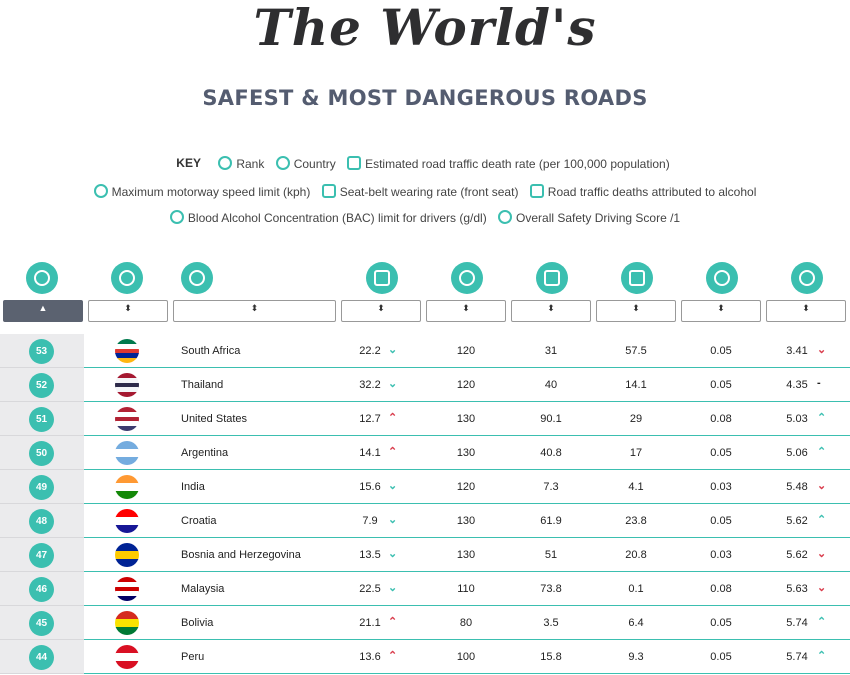 This screenshot has width=850, height=675. What do you see at coordinates (425, 657) in the screenshot?
I see `table-row: 44 Peru 13.6 ⌃ 100 15.8 9.3 0.05 5.74 ⌃` at bounding box center [425, 657].